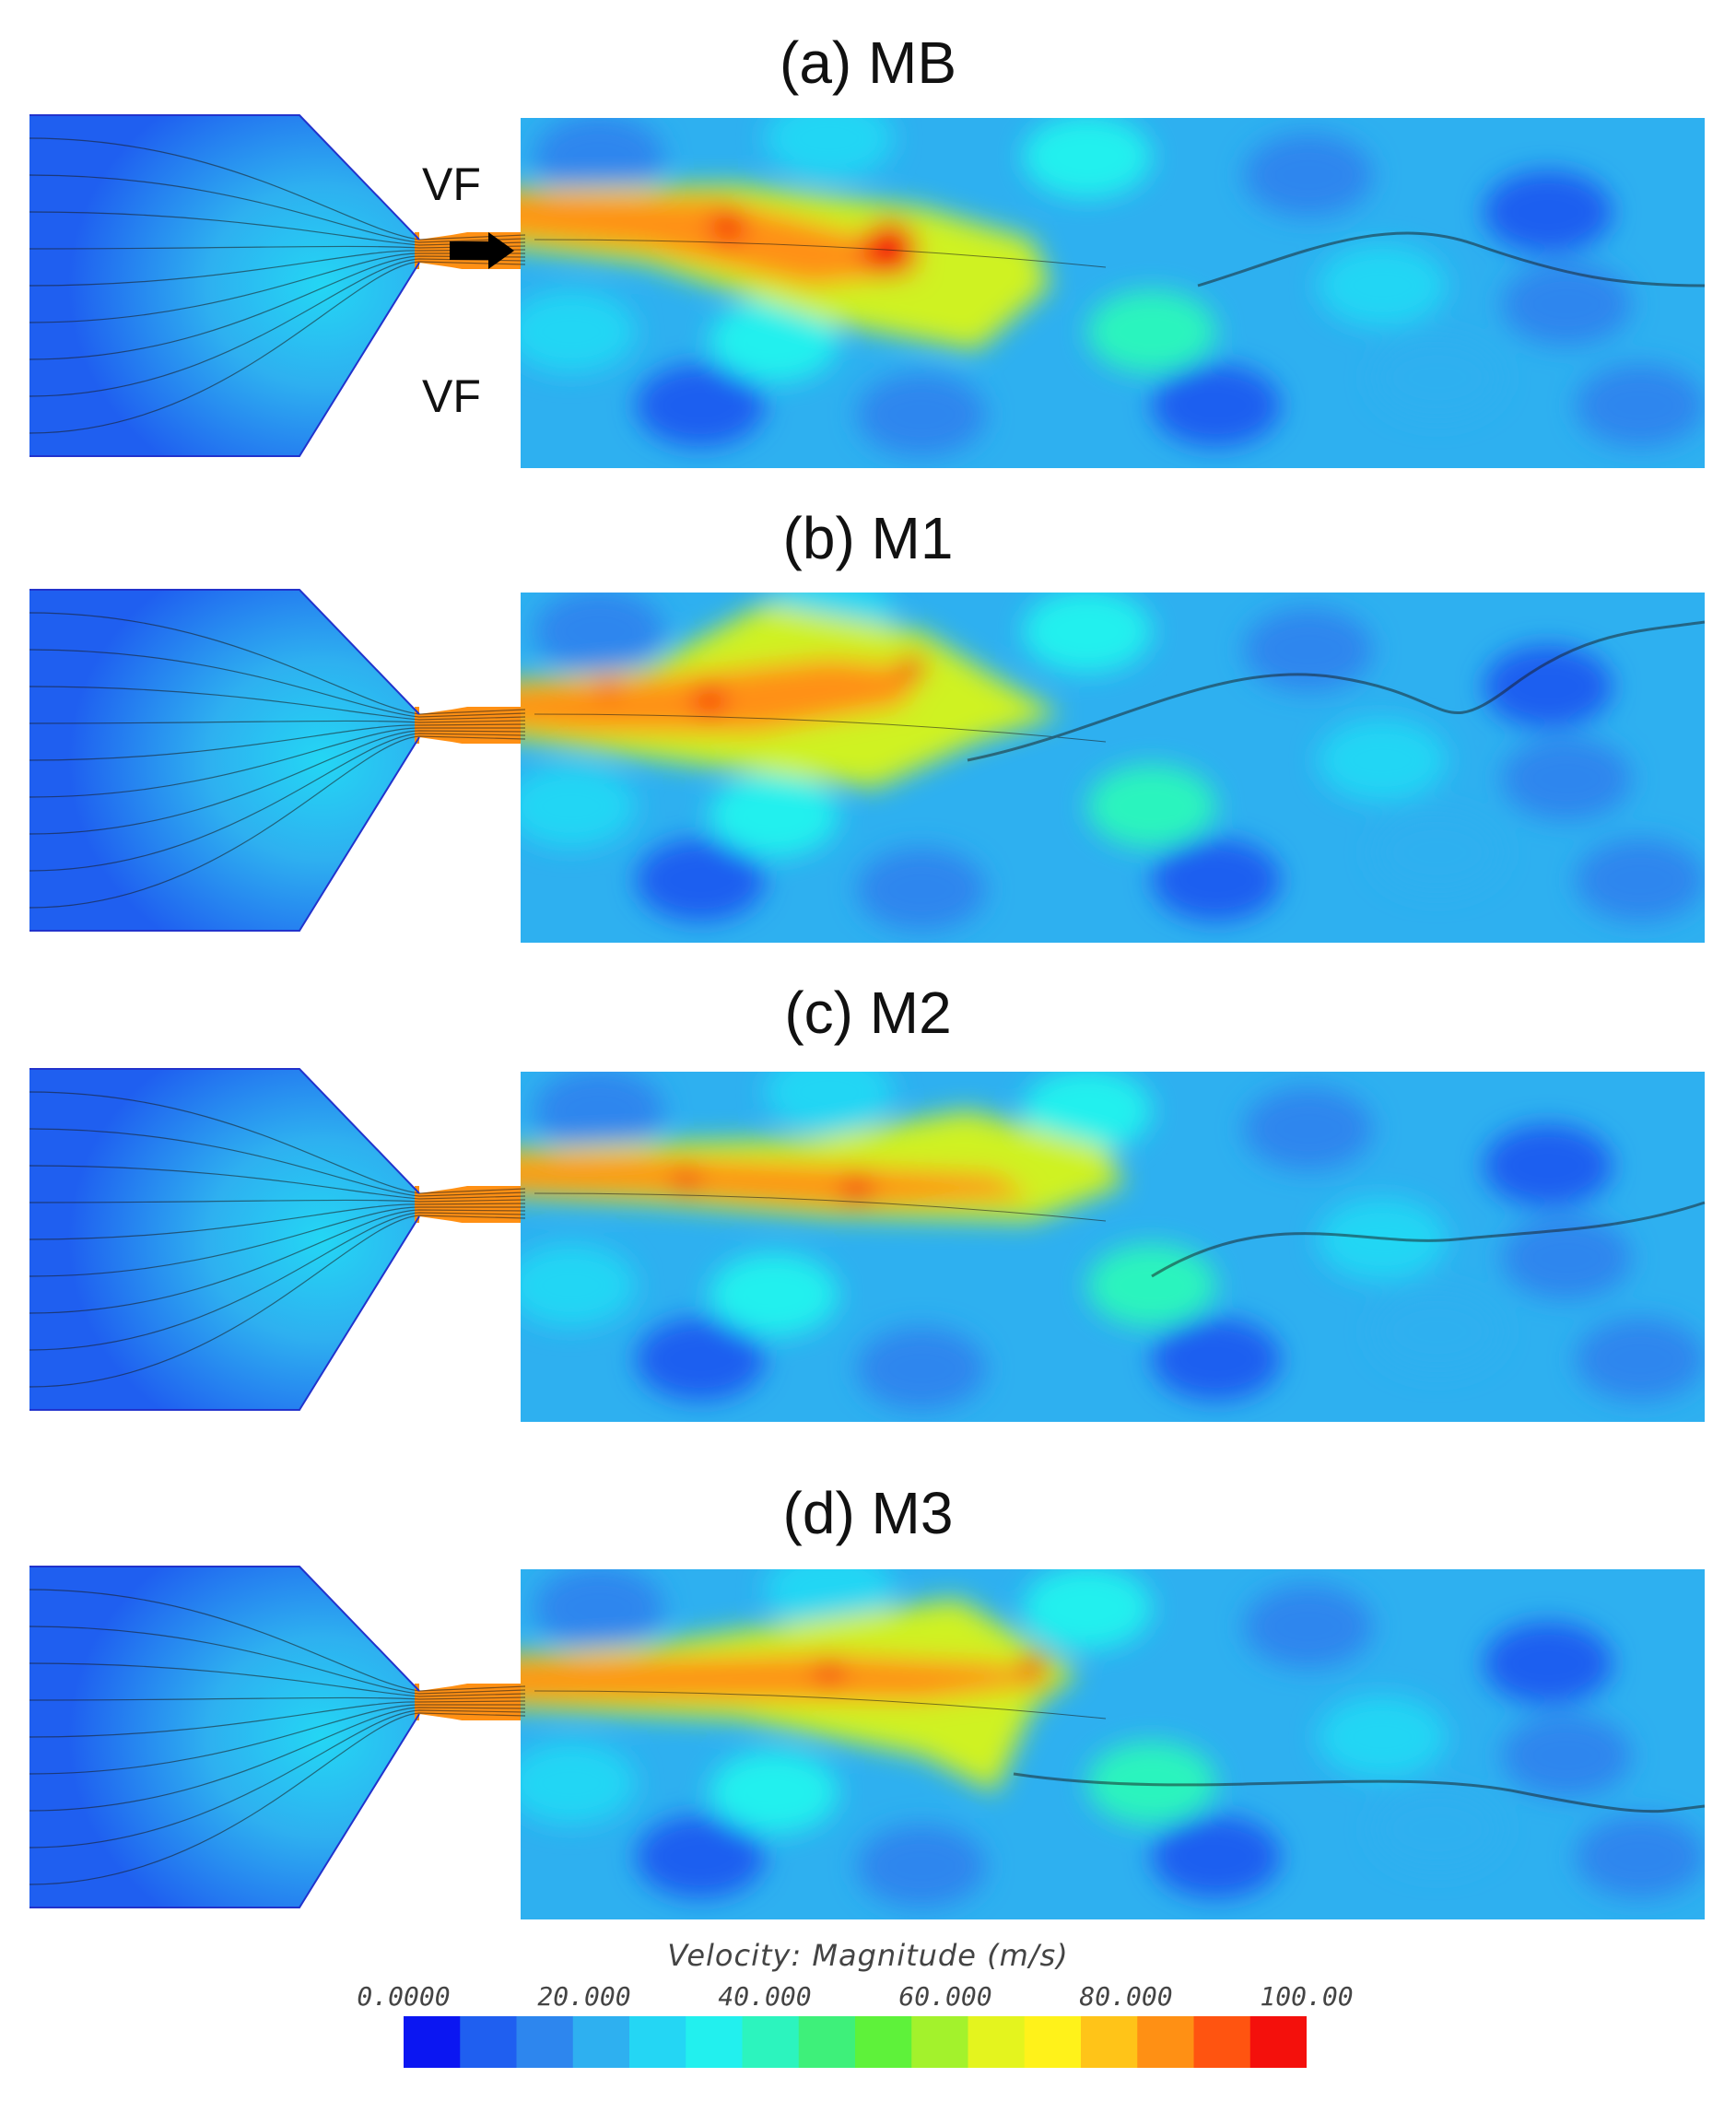 This screenshot has height=2101, width=1736. Describe the element at coordinates (868, 1956) in the screenshot. I see `colorbar-title: Velocity: Magnitude (m/s)` at that location.